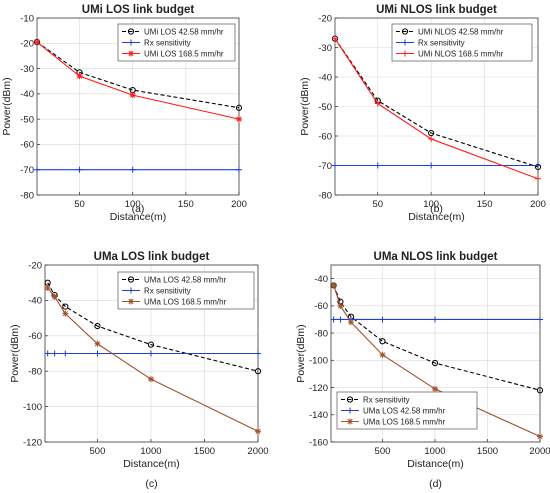  What do you see at coordinates (318, 415) in the screenshot?
I see `y-tick-label: -140` at bounding box center [318, 415].